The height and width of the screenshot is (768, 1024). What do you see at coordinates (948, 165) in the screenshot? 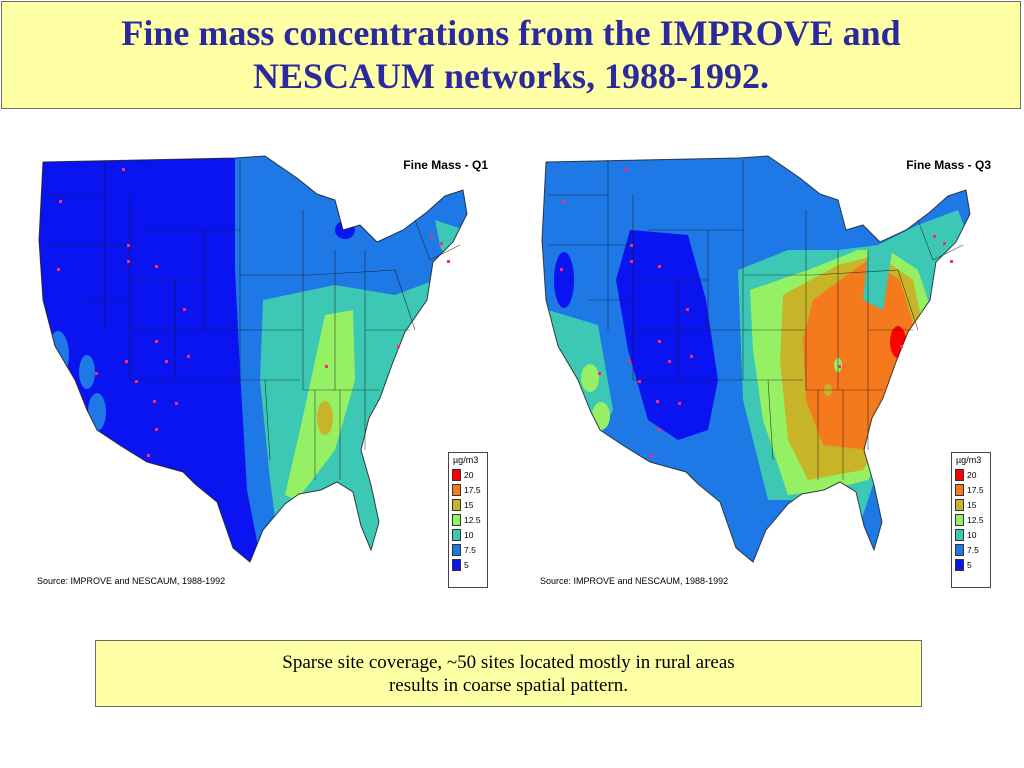
I see `map-title-q3: Fine Mass - Q3` at bounding box center [948, 165].